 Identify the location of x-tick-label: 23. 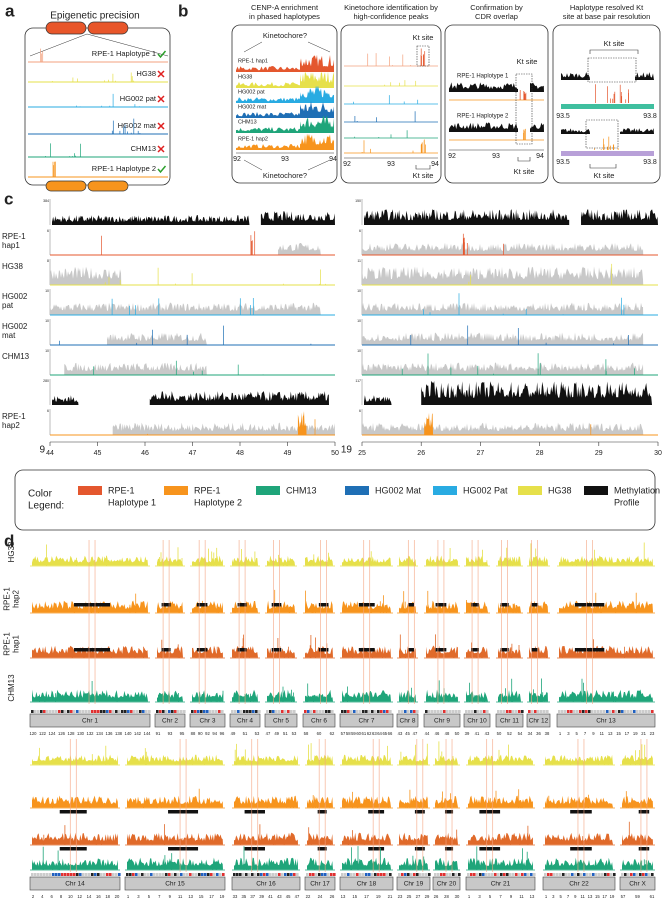
(652, 733).